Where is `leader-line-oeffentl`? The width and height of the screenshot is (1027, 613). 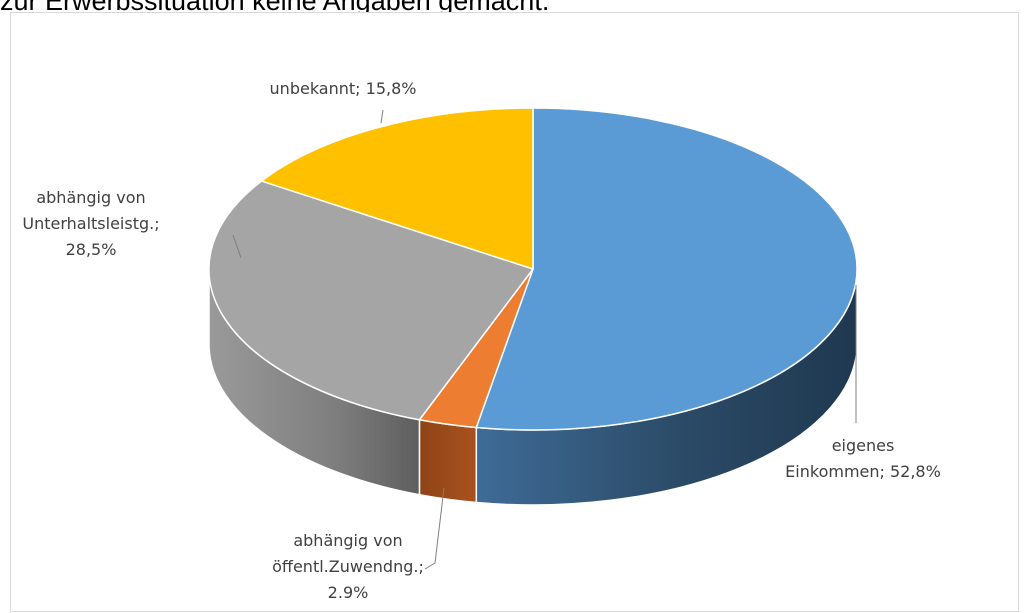 leader-line-oeffentl is located at coordinates (434, 528).